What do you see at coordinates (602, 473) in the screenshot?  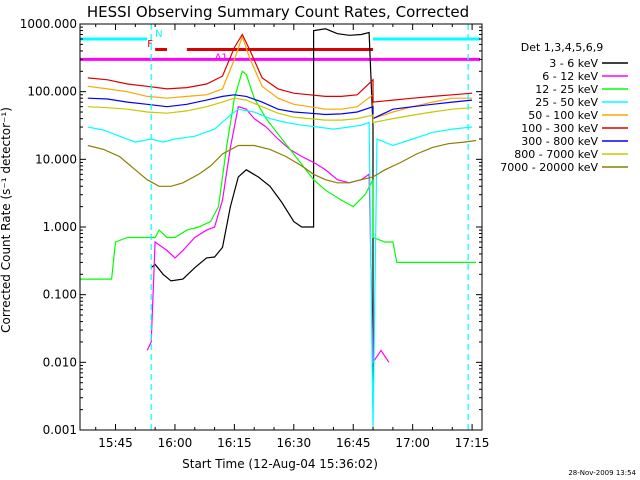 I see `footer-timestamp: 28-Nov-2009 13:54` at bounding box center [602, 473].